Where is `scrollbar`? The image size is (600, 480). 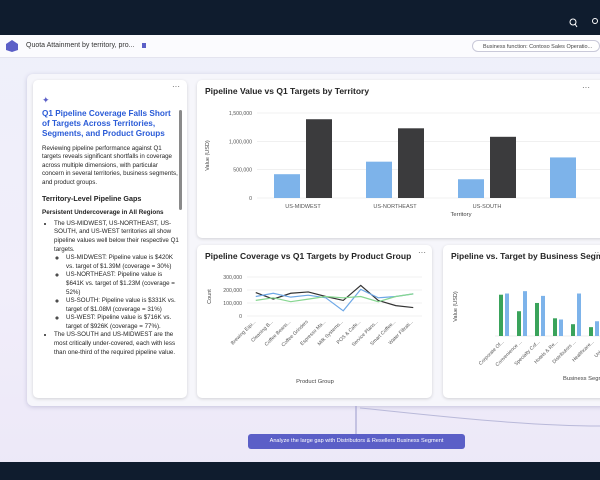 scrollbar is located at coordinates (180, 160).